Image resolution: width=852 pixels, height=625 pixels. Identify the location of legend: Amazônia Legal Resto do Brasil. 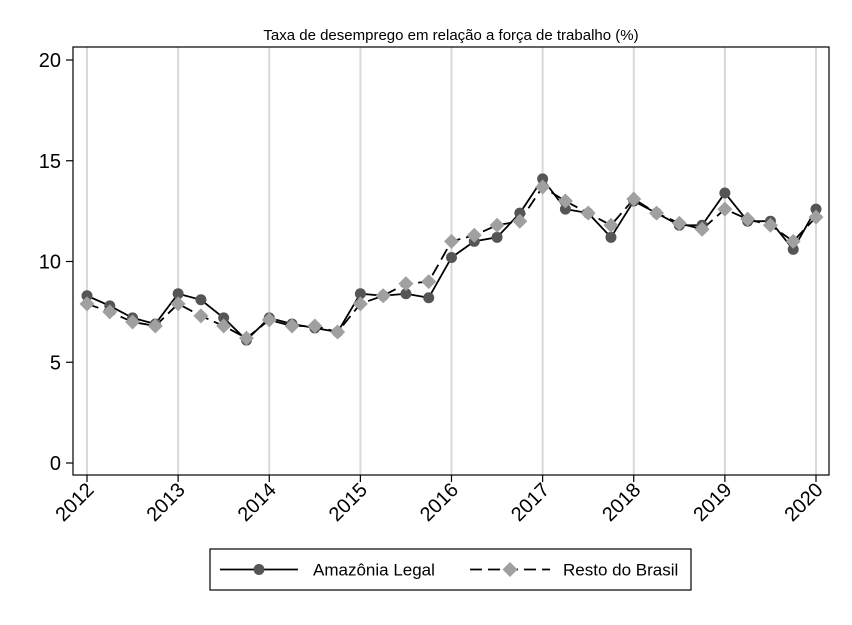
(450, 569).